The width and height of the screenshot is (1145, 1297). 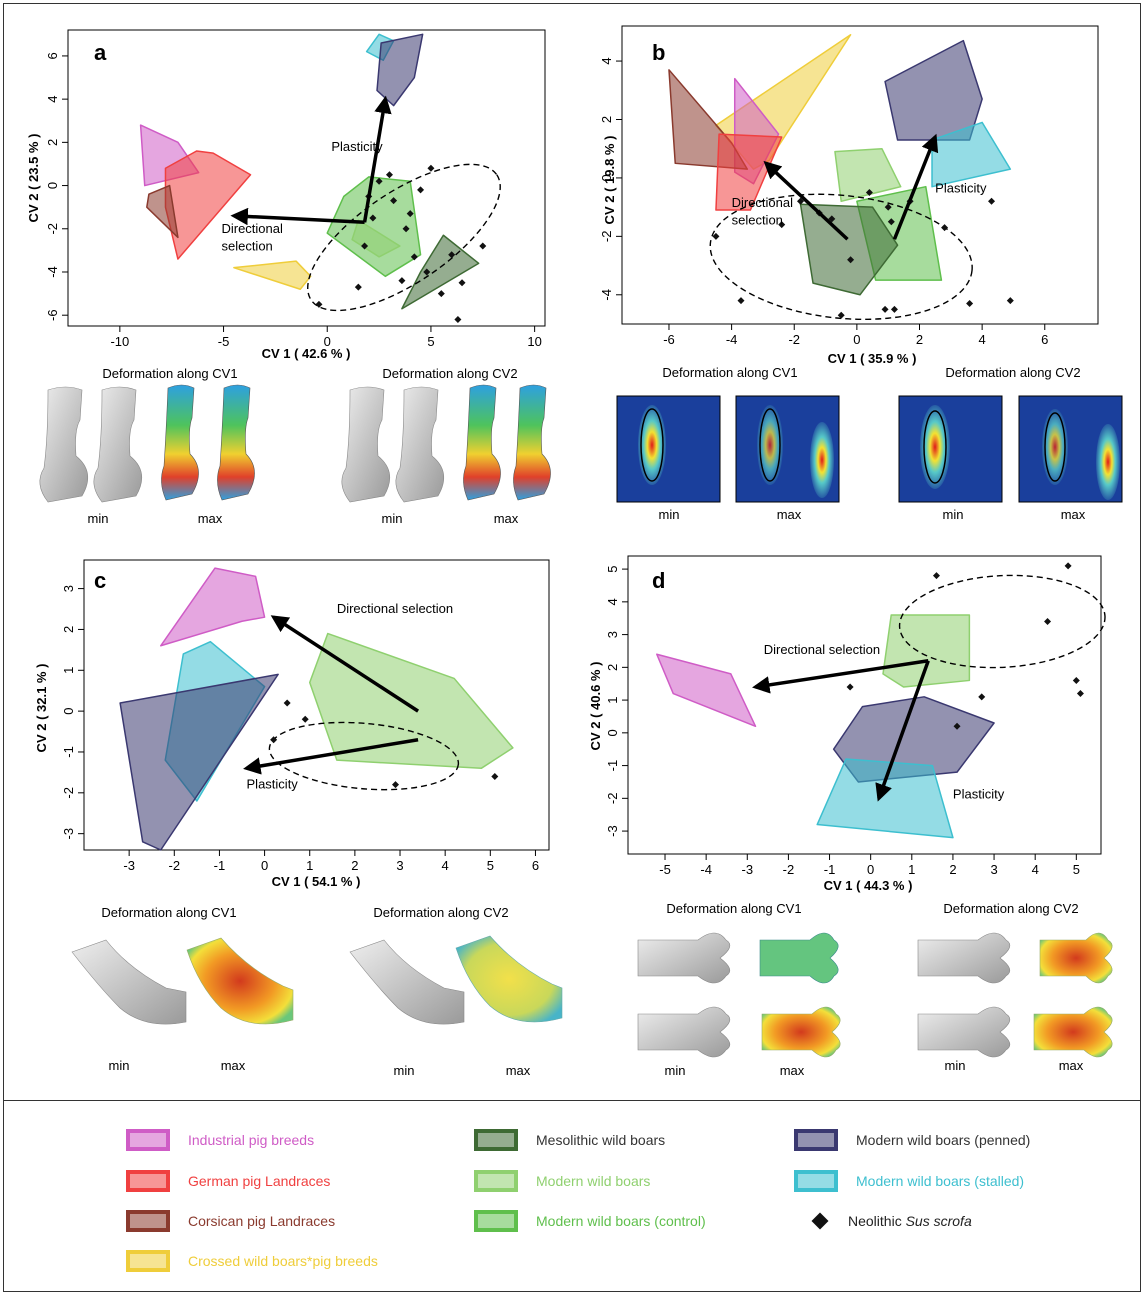 I want to click on x-tick-label-a: 5, so click(x=430, y=341).